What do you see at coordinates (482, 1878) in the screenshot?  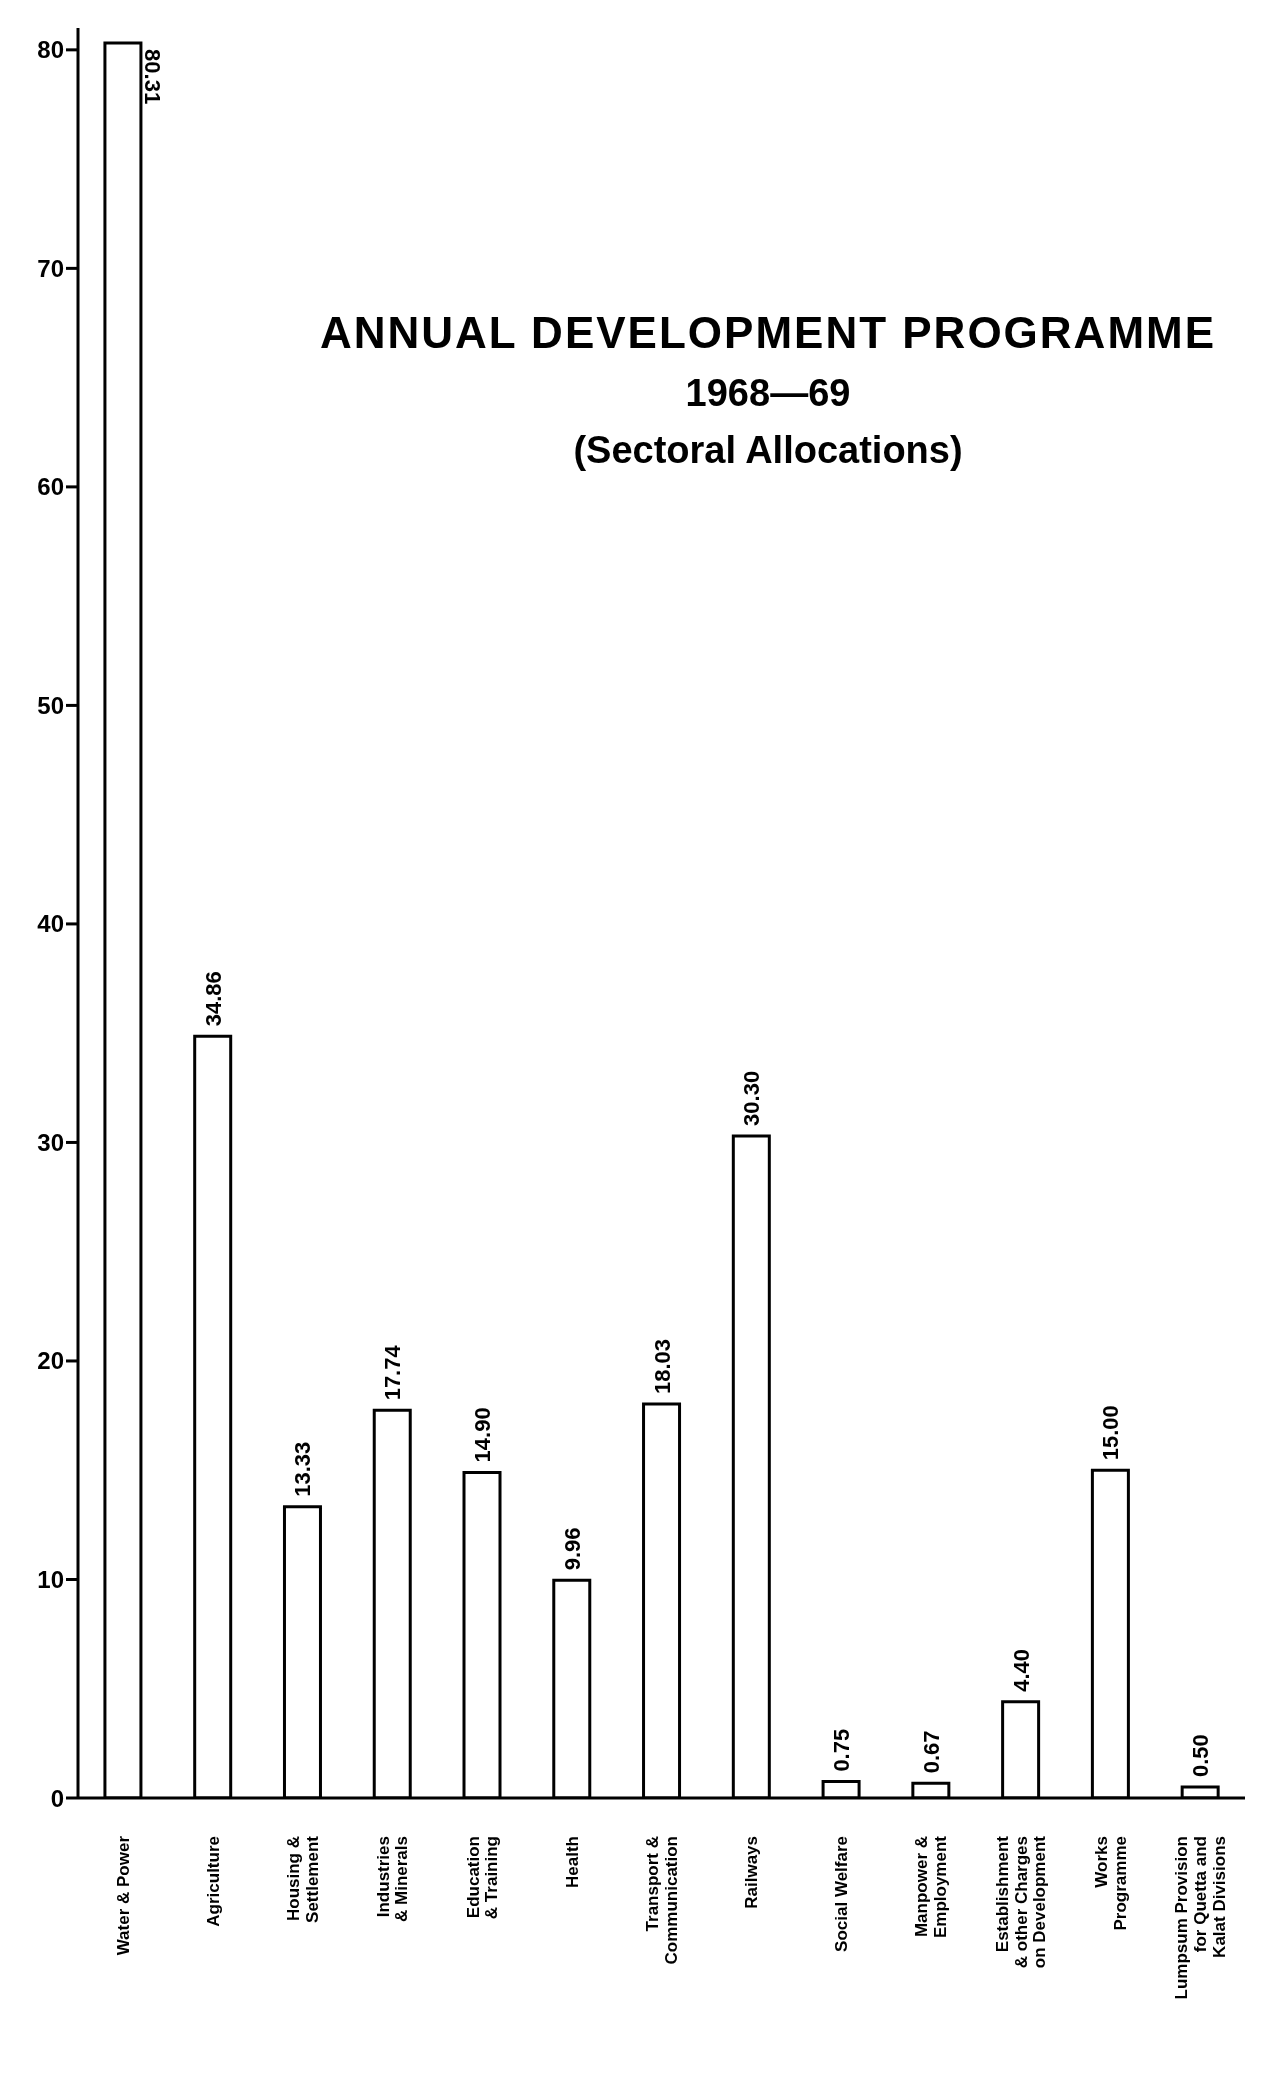 I see `x-tick-label: Education & Training` at bounding box center [482, 1878].